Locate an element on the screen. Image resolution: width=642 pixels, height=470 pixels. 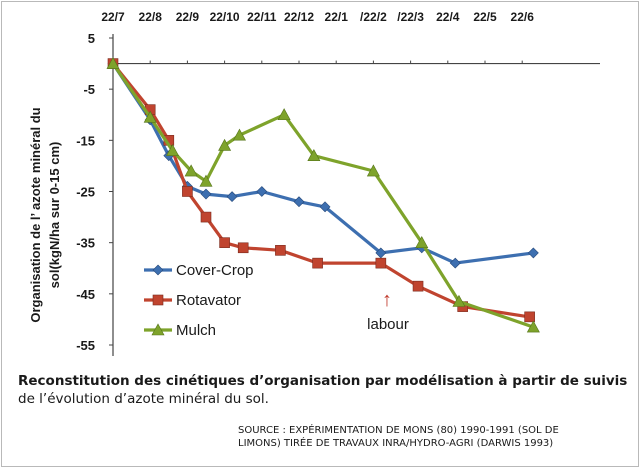
x-tick-label: 22/6 is located at coordinates (523, 17).